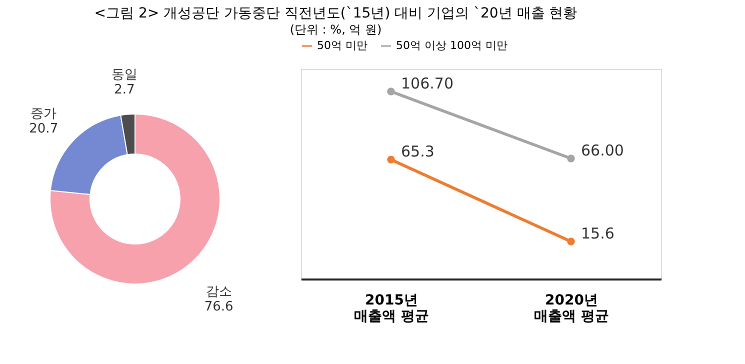  I want to click on data-label: 76.6, so click(219, 307).